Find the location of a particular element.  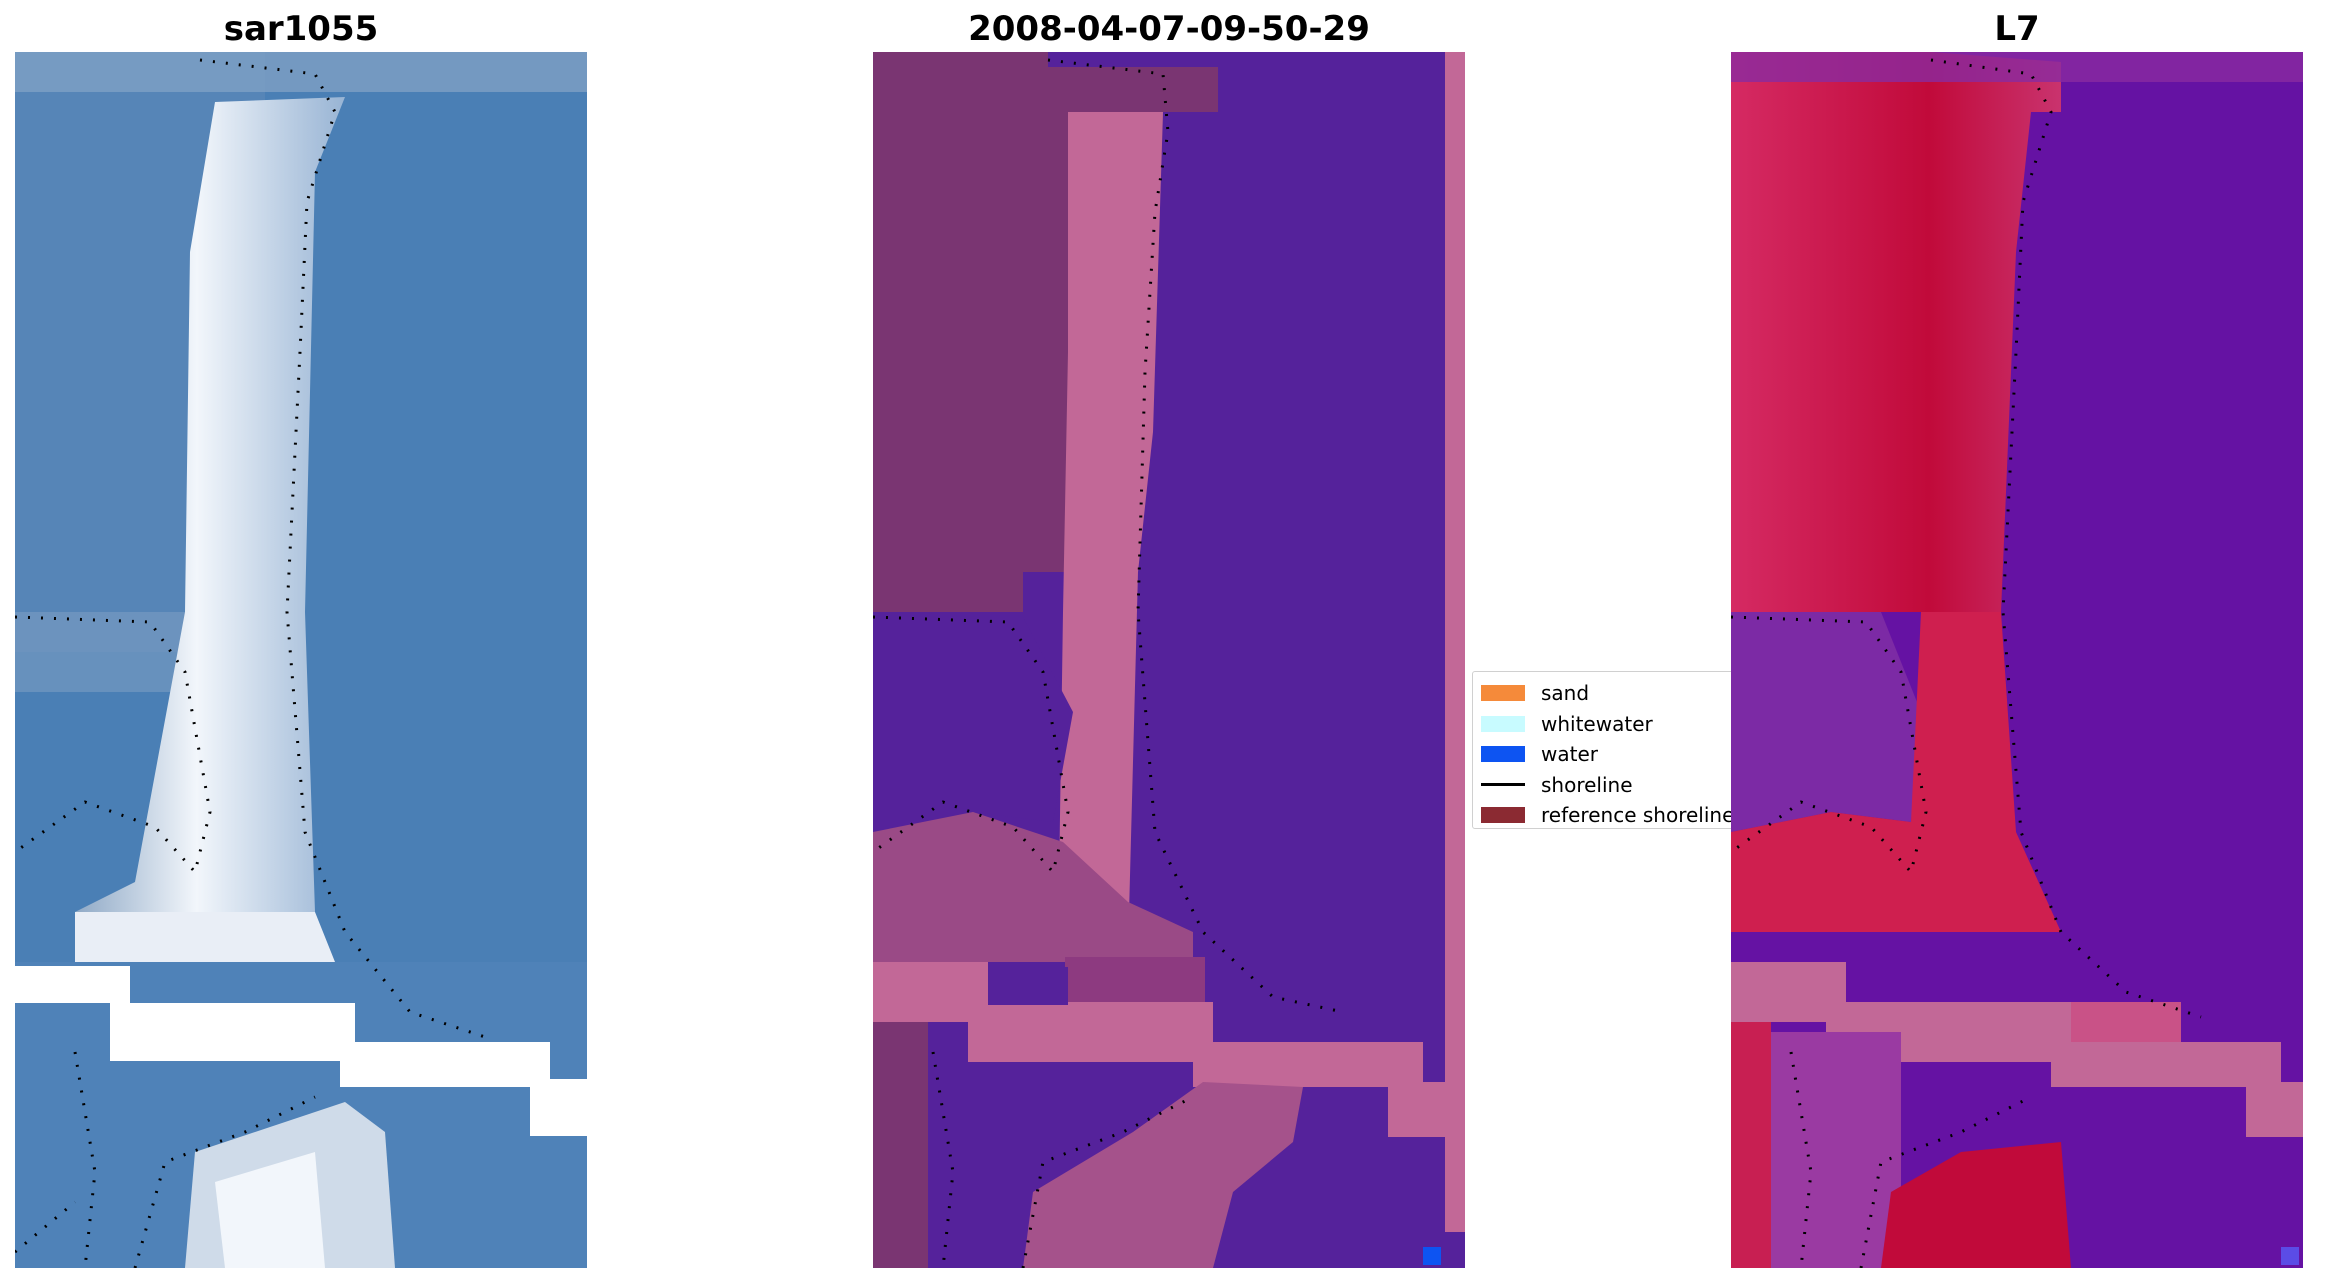

panel-title-classified: 2008-04-07-09-50-29 is located at coordinates (1169, 29).